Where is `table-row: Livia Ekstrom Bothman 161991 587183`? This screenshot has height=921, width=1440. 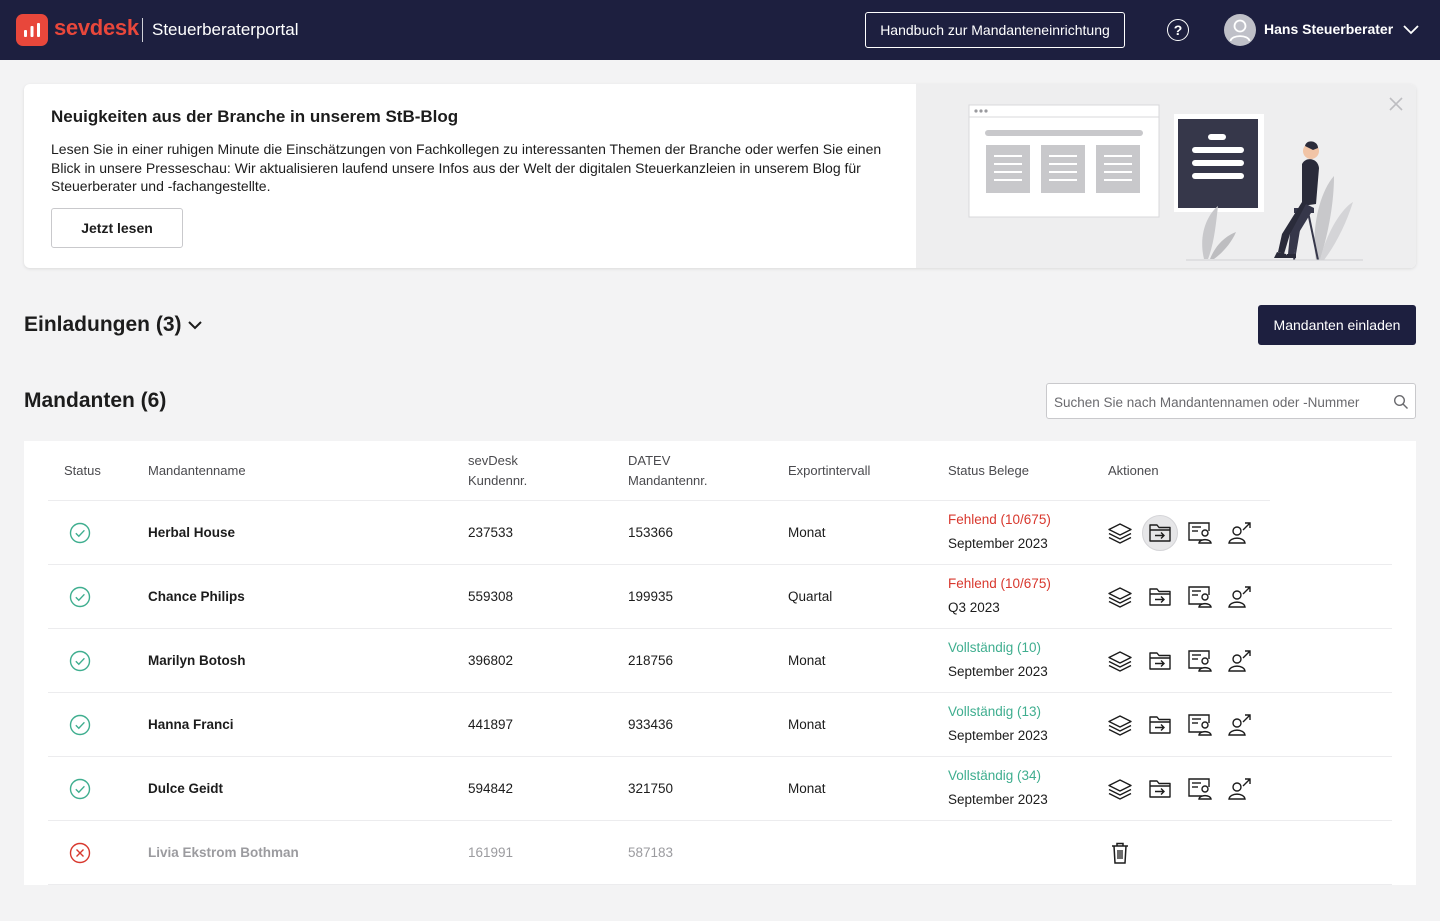 table-row: Livia Ekstrom Bothman 161991 587183 is located at coordinates (720, 853).